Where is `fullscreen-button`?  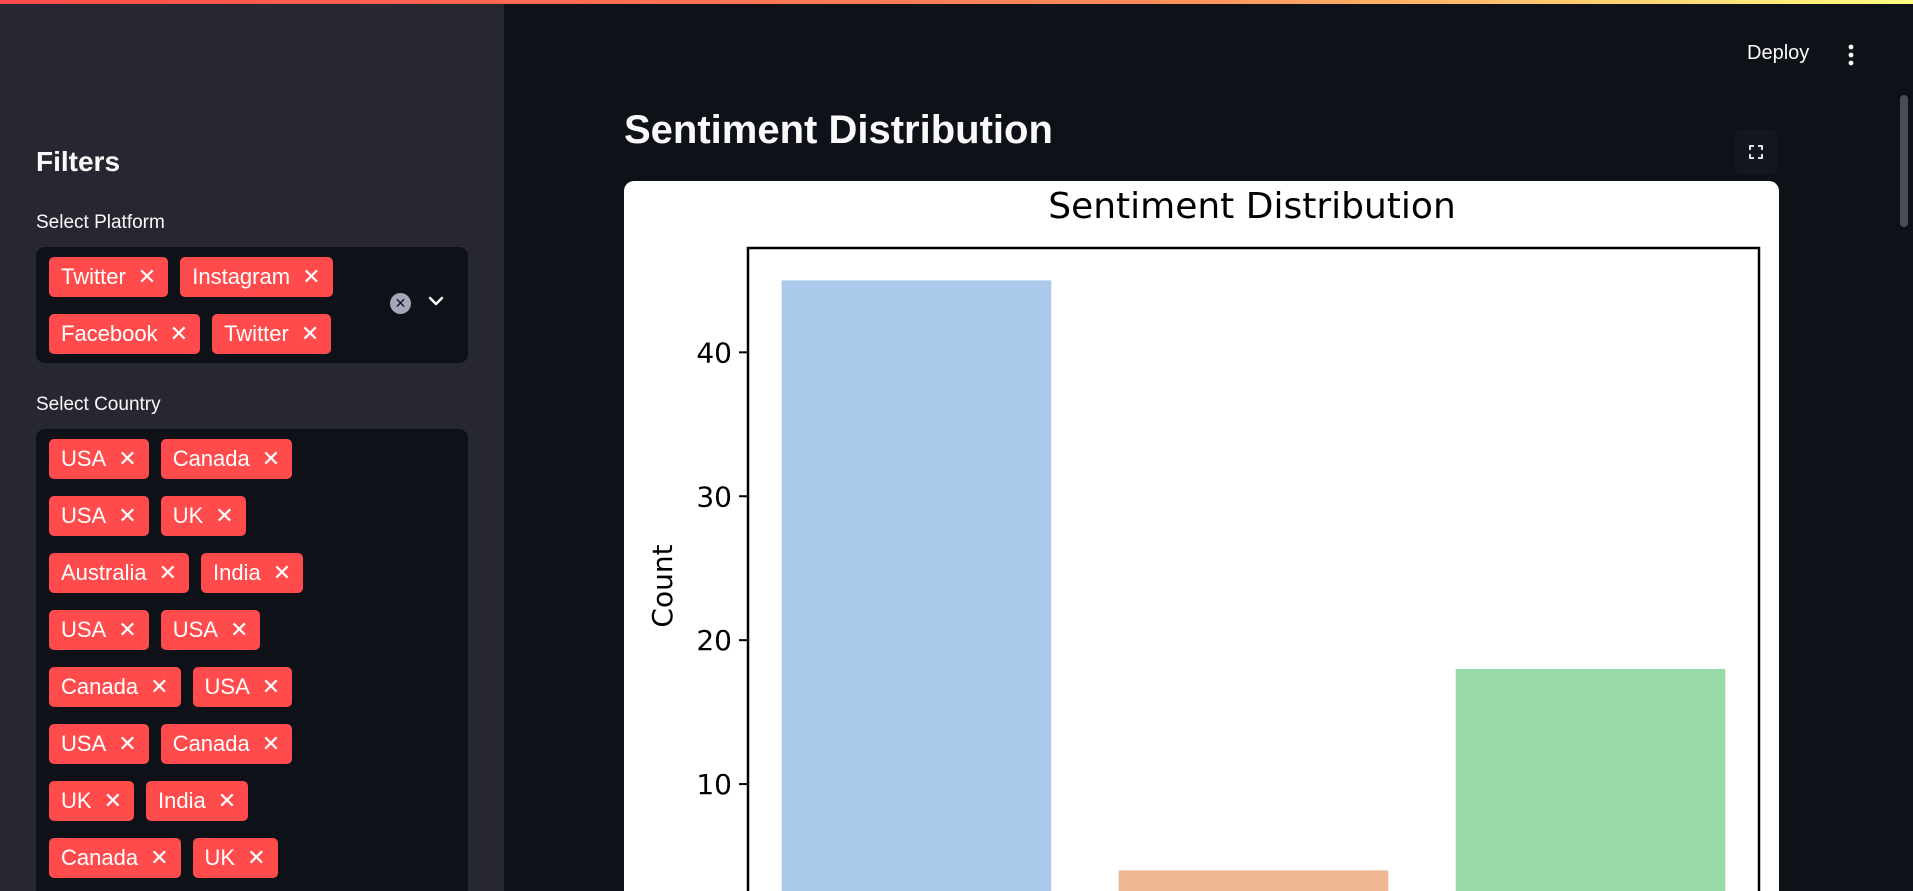
fullscreen-button is located at coordinates (1756, 152).